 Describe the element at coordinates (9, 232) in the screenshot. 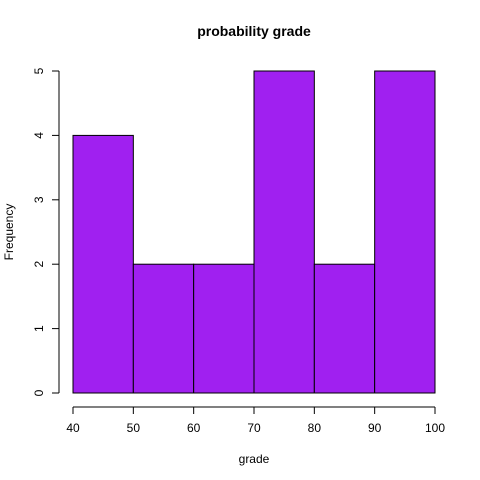

I see `y-axis-label: Frequency` at that location.